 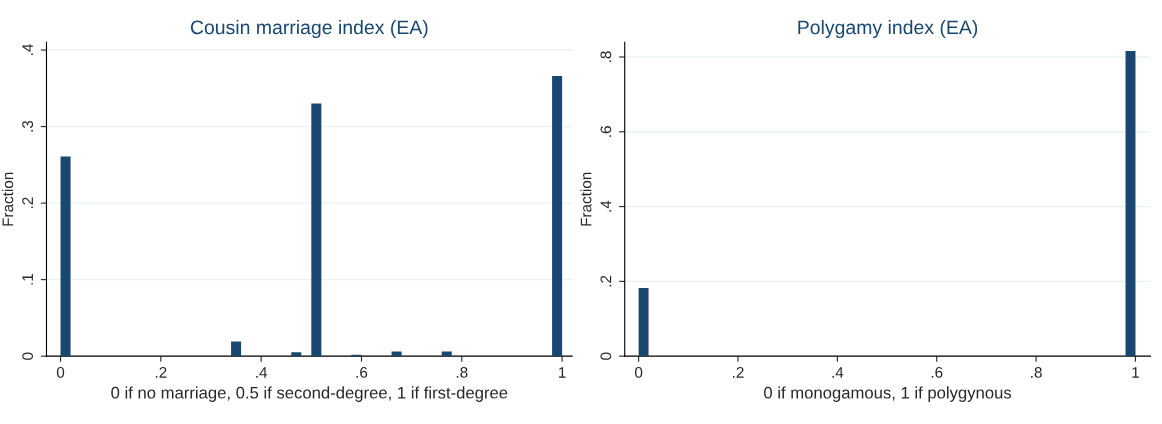 What do you see at coordinates (606, 131) in the screenshot?
I see `y-tick-label: .6` at bounding box center [606, 131].